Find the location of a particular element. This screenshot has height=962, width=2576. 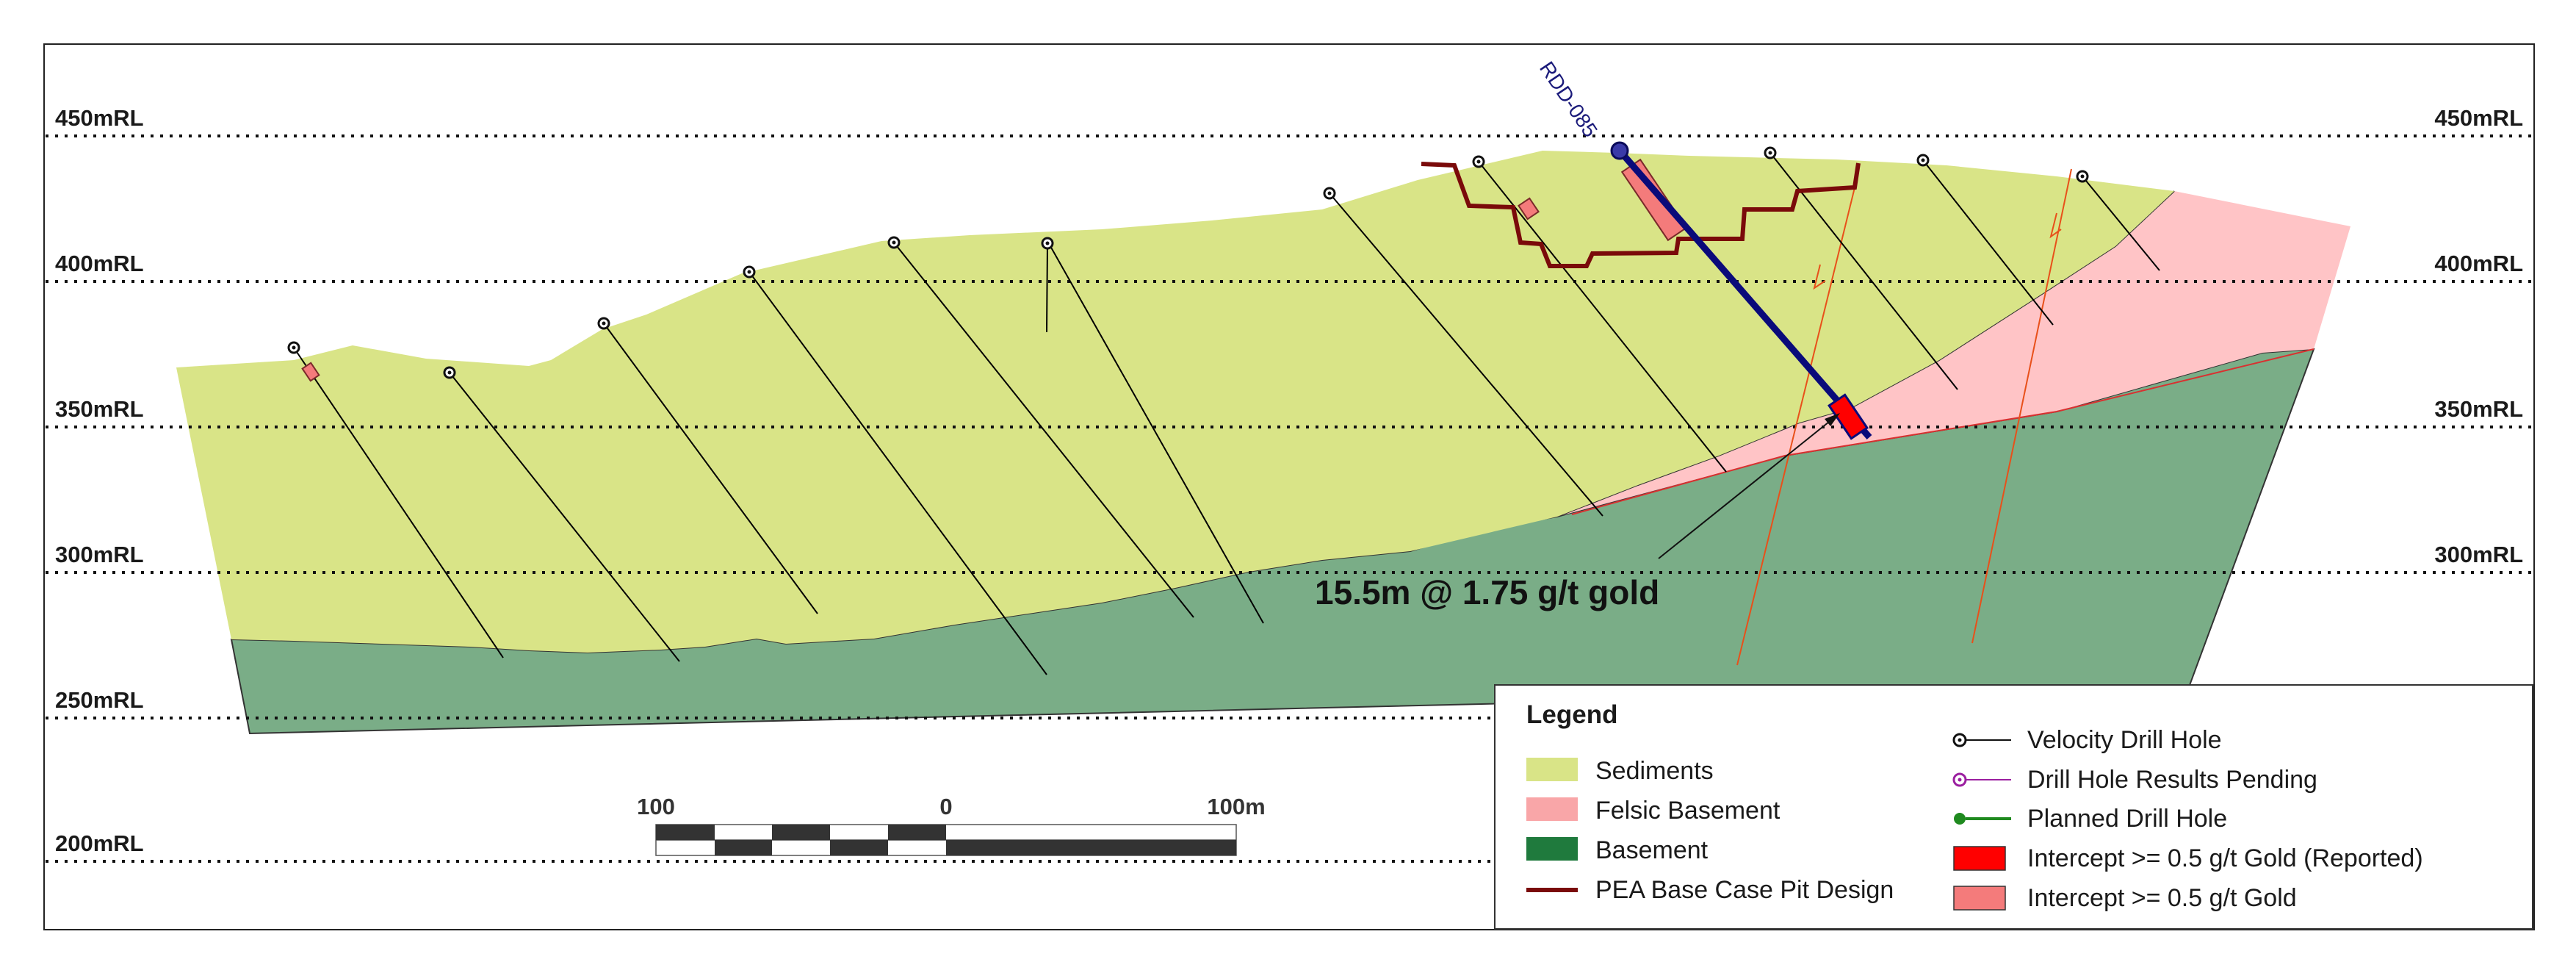

felsic-basement-unit is located at coordinates (1954, 354).